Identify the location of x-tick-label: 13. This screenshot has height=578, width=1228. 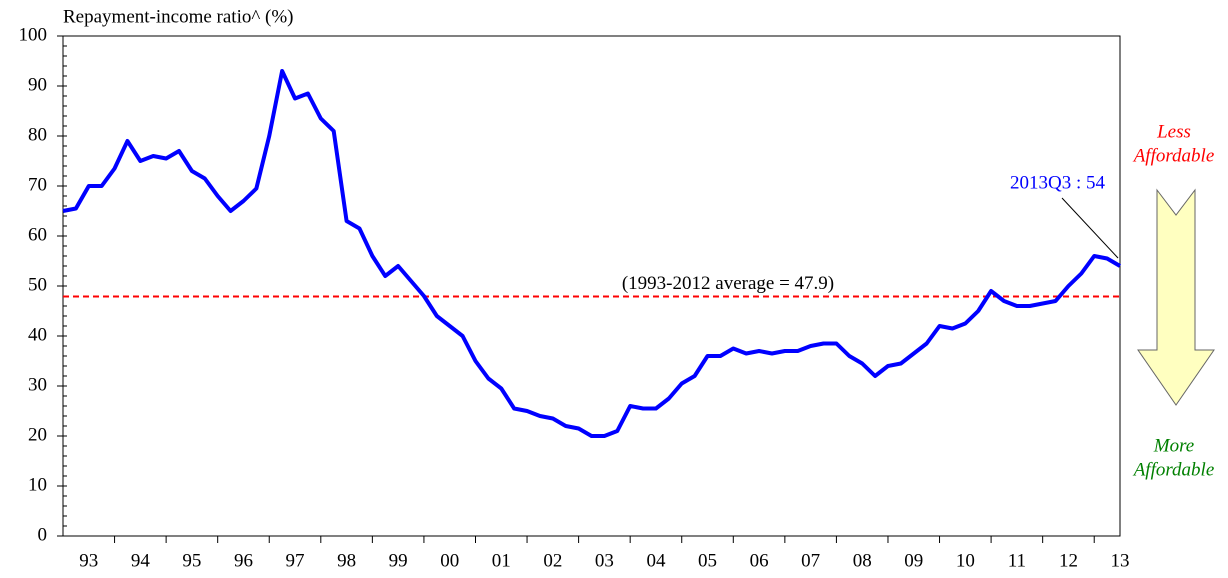
(1120, 560).